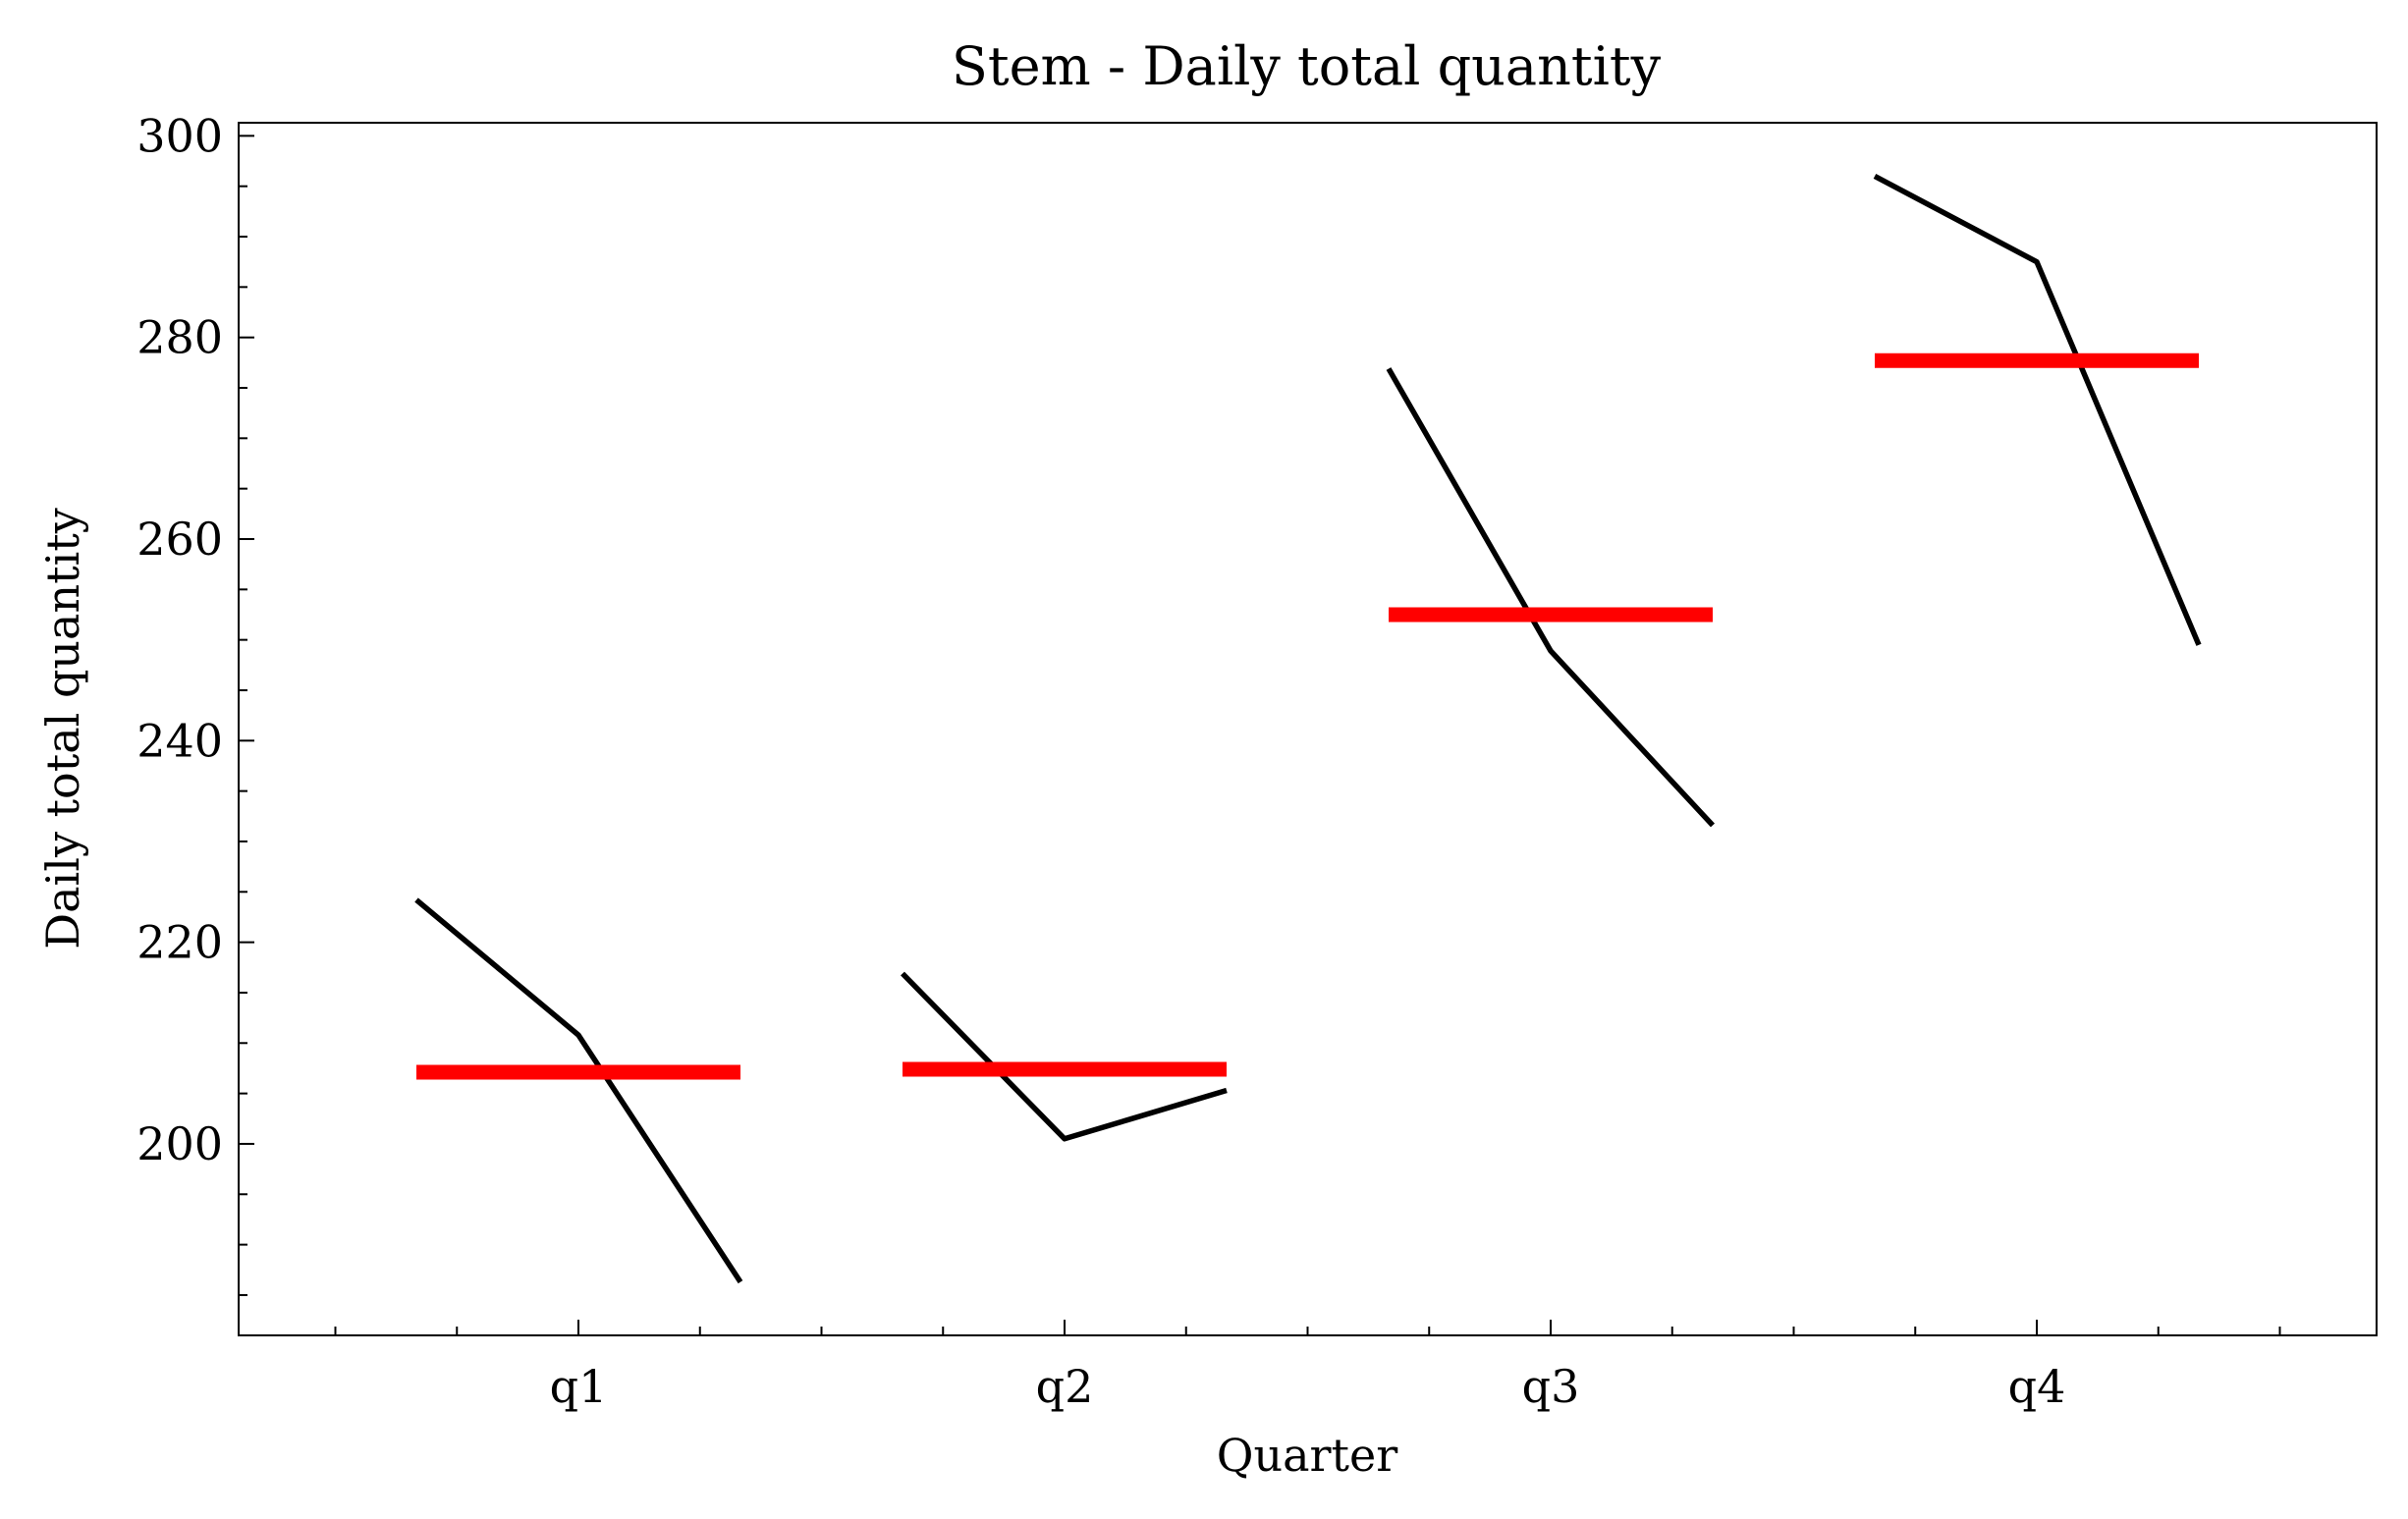 The image size is (2408, 1519). Describe the element at coordinates (63, 728) in the screenshot. I see `y-axis-label: Daily total quantity` at that location.